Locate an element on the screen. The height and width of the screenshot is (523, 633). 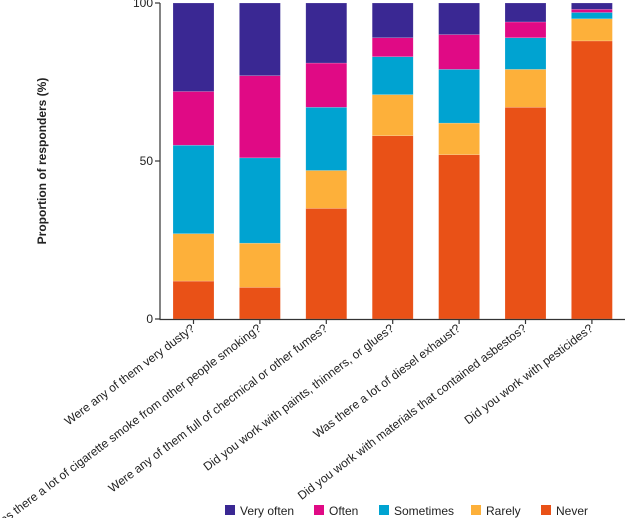
legend-label: Rarely is located at coordinates (503, 511).